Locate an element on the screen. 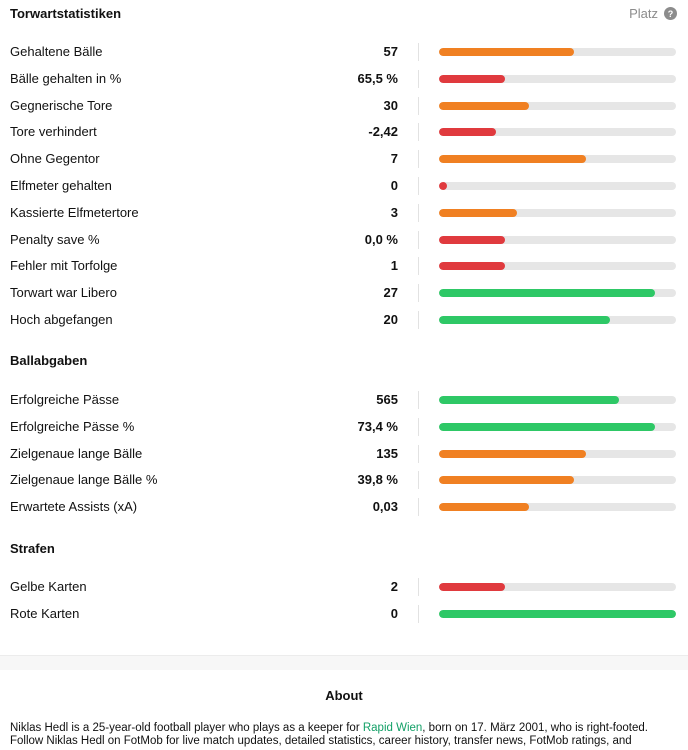 This screenshot has width=688, height=750. stat-value: 0 is located at coordinates (394, 185).